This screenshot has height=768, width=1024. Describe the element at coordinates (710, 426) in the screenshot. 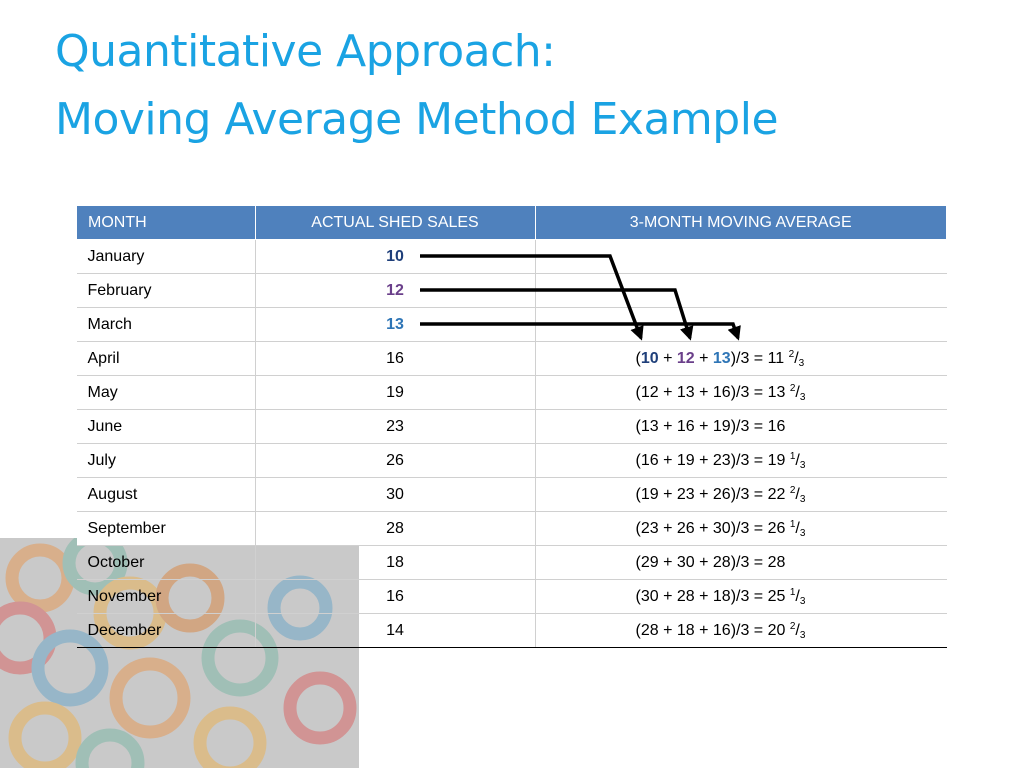

I see `avg-expression: (13 + 16 + 19)/3 = 16` at that location.